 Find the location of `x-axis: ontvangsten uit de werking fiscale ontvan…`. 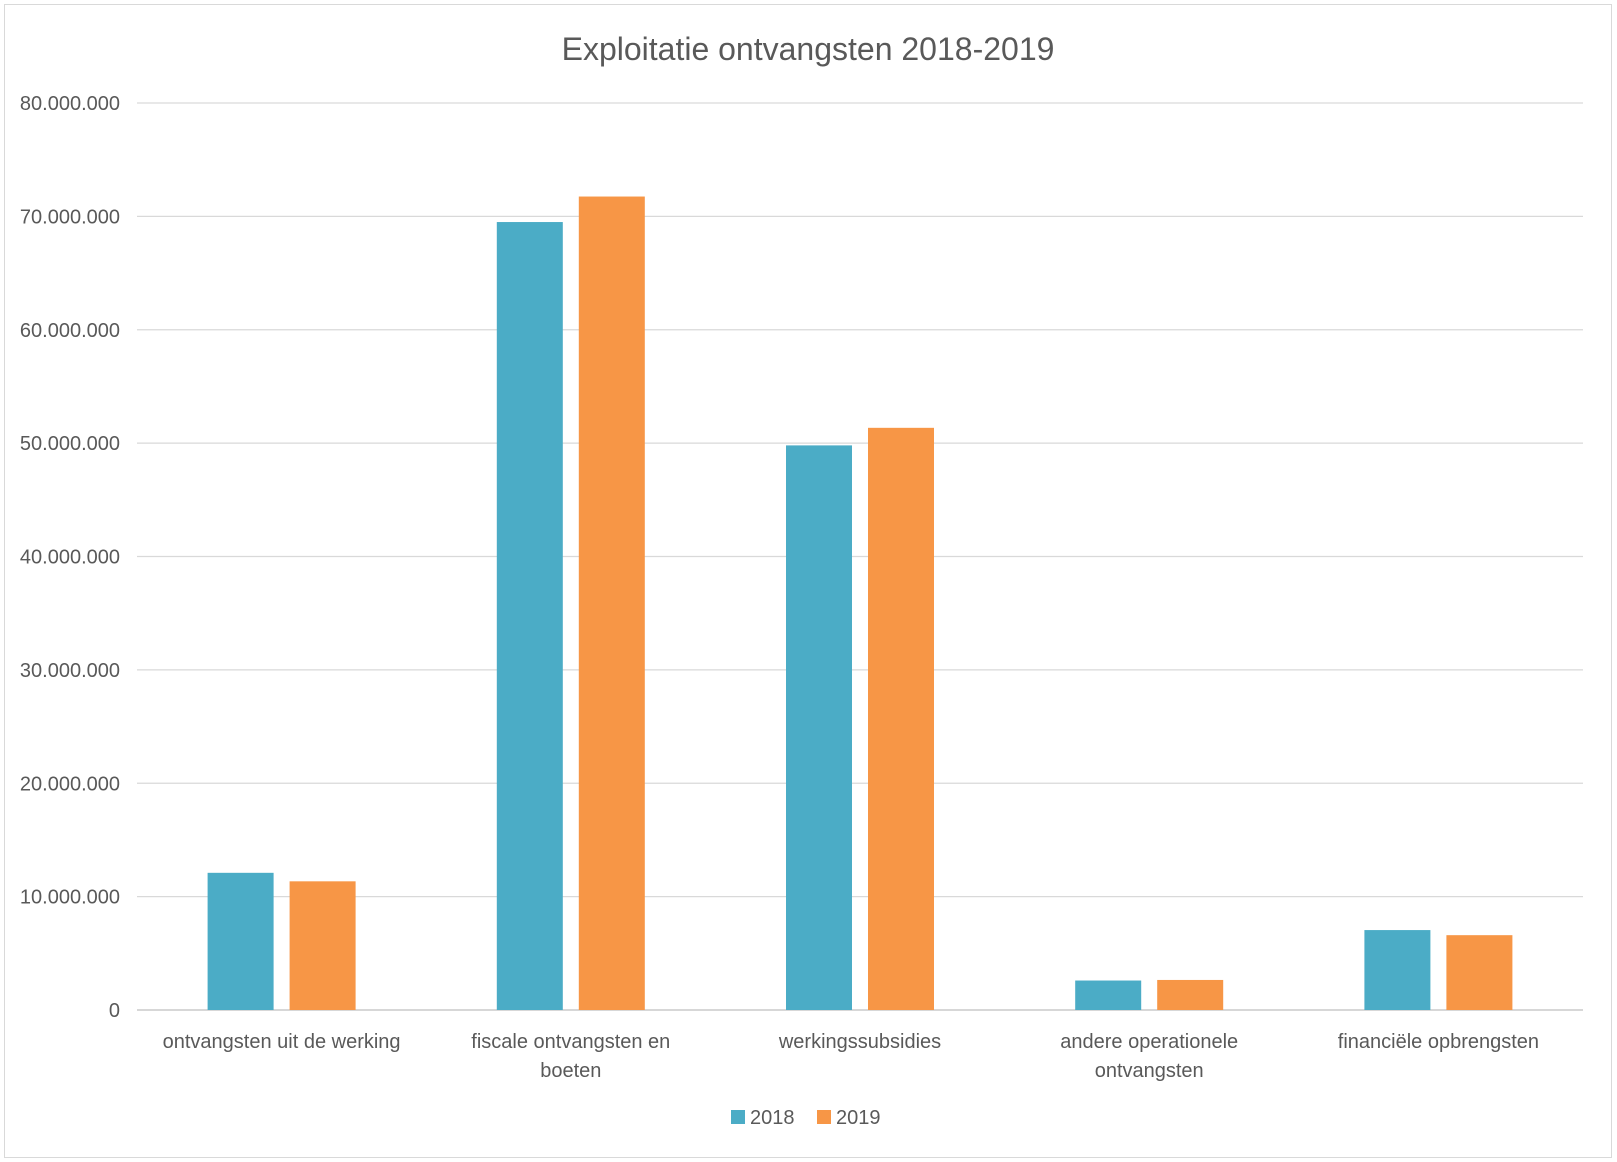

x-axis: ontvangsten uit de werking fiscale ontvan… is located at coordinates (851, 1056).